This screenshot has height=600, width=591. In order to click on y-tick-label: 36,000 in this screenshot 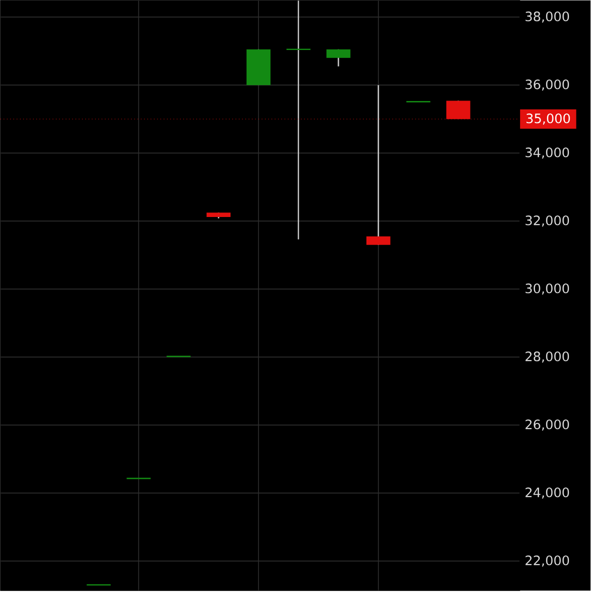, I will do `click(548, 85)`.